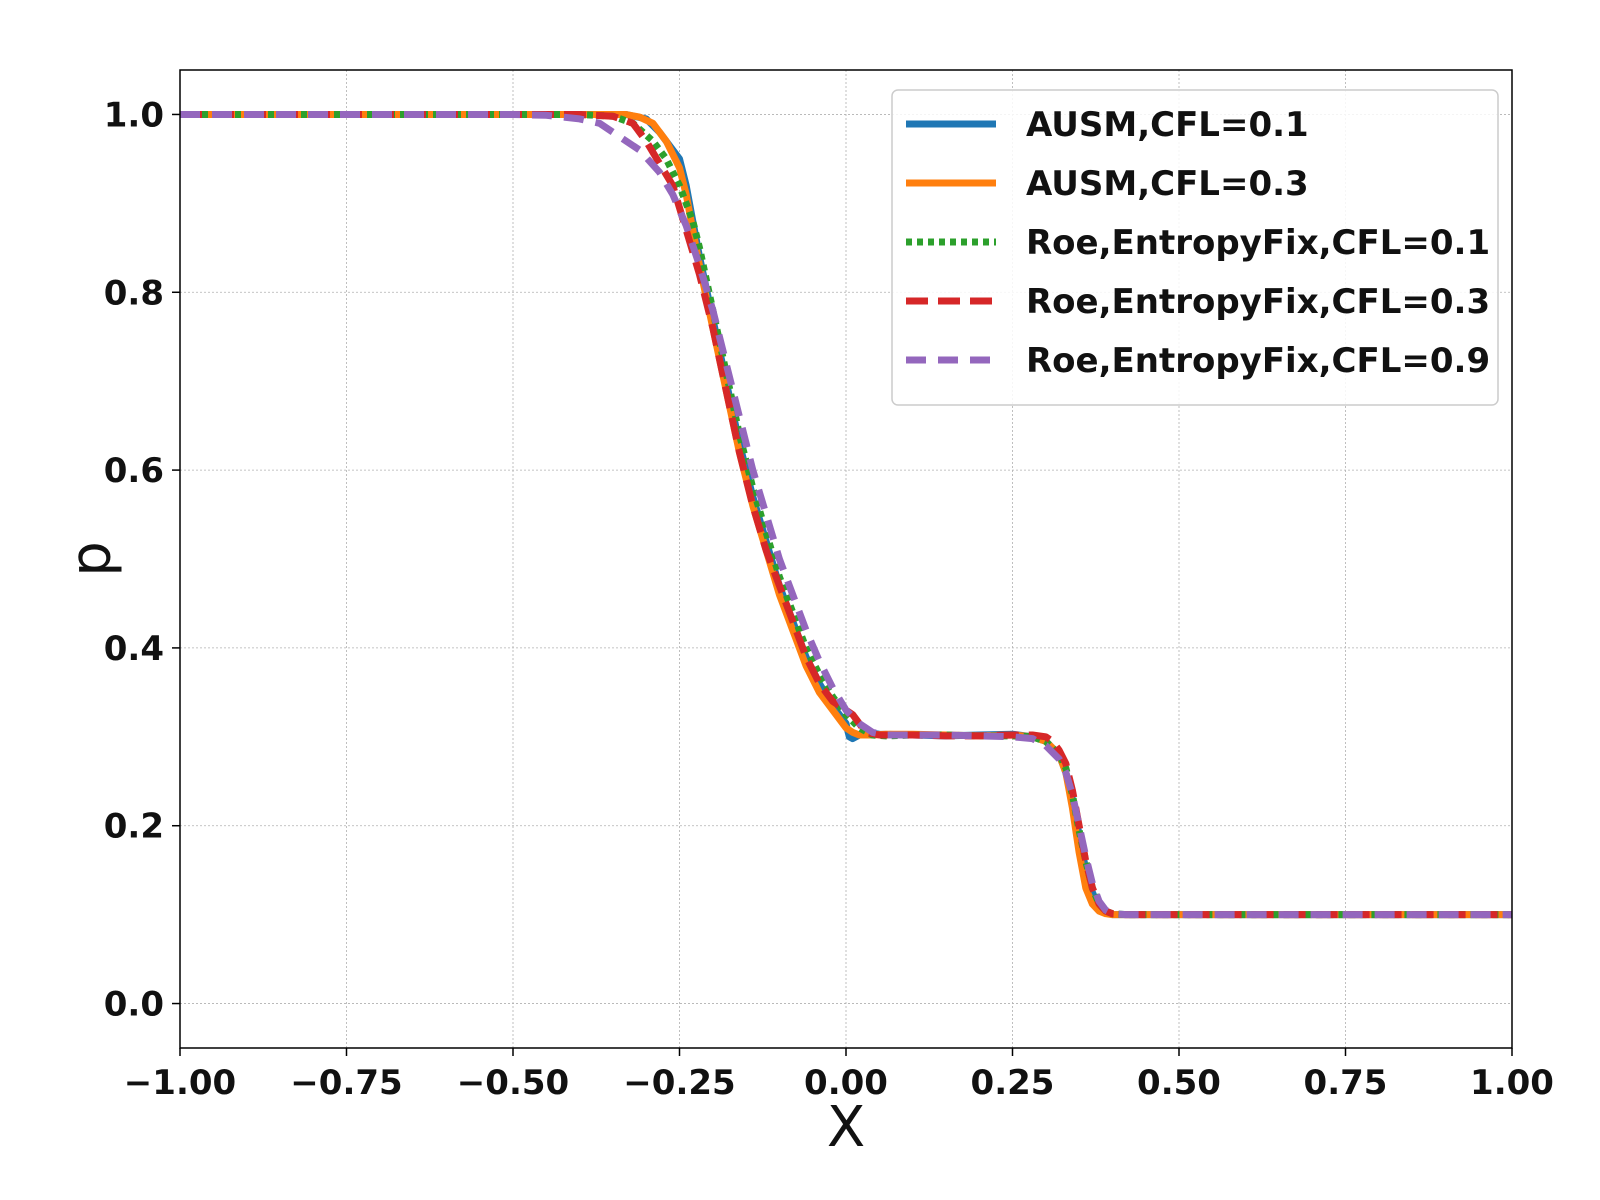 The height and width of the screenshot is (1200, 1600). What do you see at coordinates (134, 115) in the screenshot?
I see `y-tick-label: 1.0` at bounding box center [134, 115].